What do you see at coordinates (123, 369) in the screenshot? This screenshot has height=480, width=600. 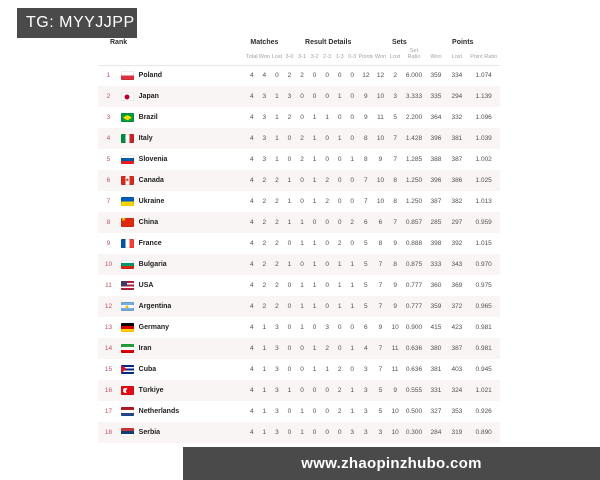 I see `flag-emblem` at bounding box center [123, 369].